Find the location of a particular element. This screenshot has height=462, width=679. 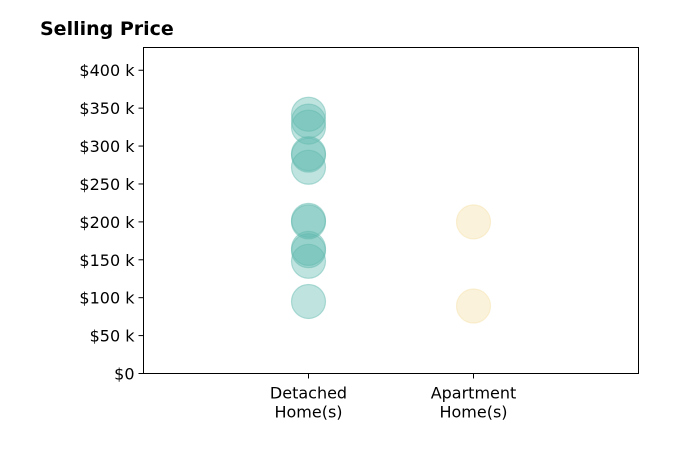

y-tick-label: $50 k is located at coordinates (113, 336).